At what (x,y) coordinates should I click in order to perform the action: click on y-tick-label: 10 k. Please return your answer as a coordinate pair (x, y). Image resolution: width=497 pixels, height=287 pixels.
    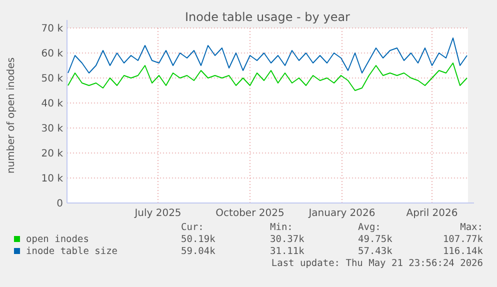
    Looking at the image, I should click on (52, 179).